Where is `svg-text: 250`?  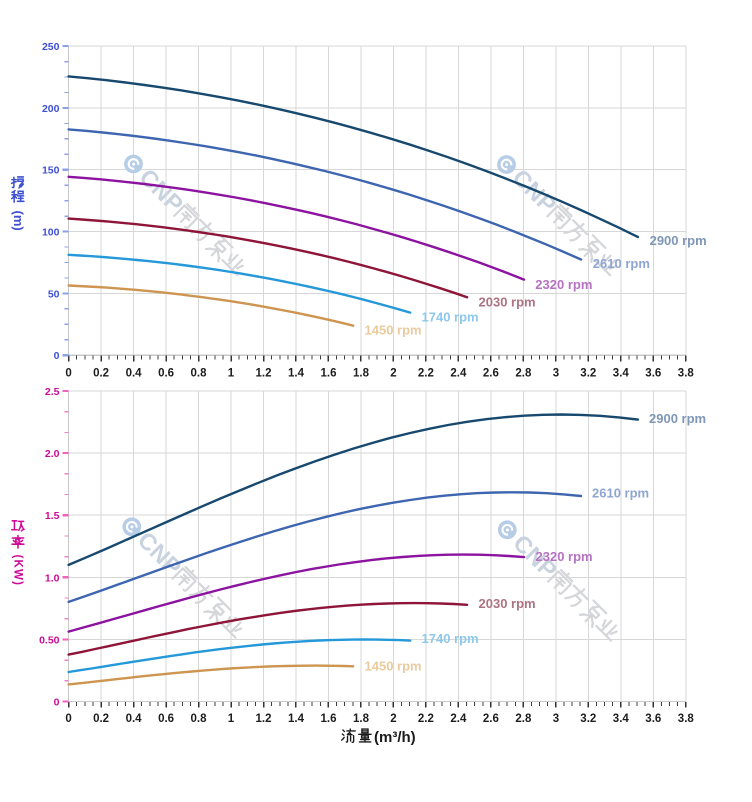
svg-text: 250 is located at coordinates (51, 47).